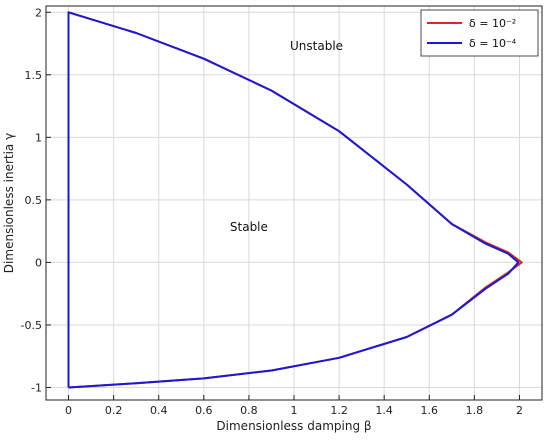 This screenshot has width=550, height=441. I want to click on annotations: Unstable Stable, so click(286, 136).